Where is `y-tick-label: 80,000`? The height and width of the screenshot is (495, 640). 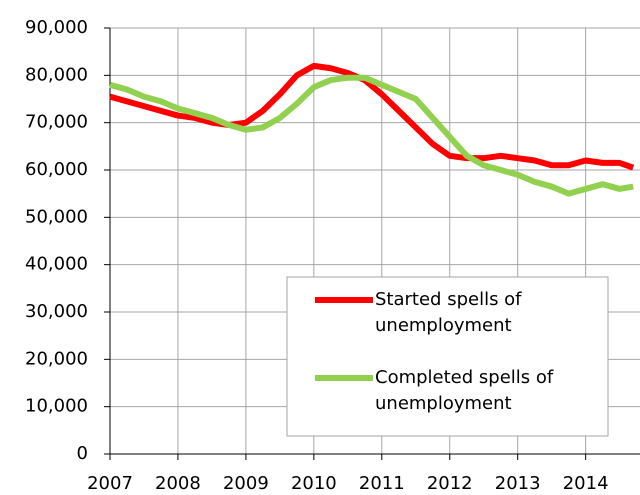
y-tick-label: 80,000 is located at coordinates (56, 74).